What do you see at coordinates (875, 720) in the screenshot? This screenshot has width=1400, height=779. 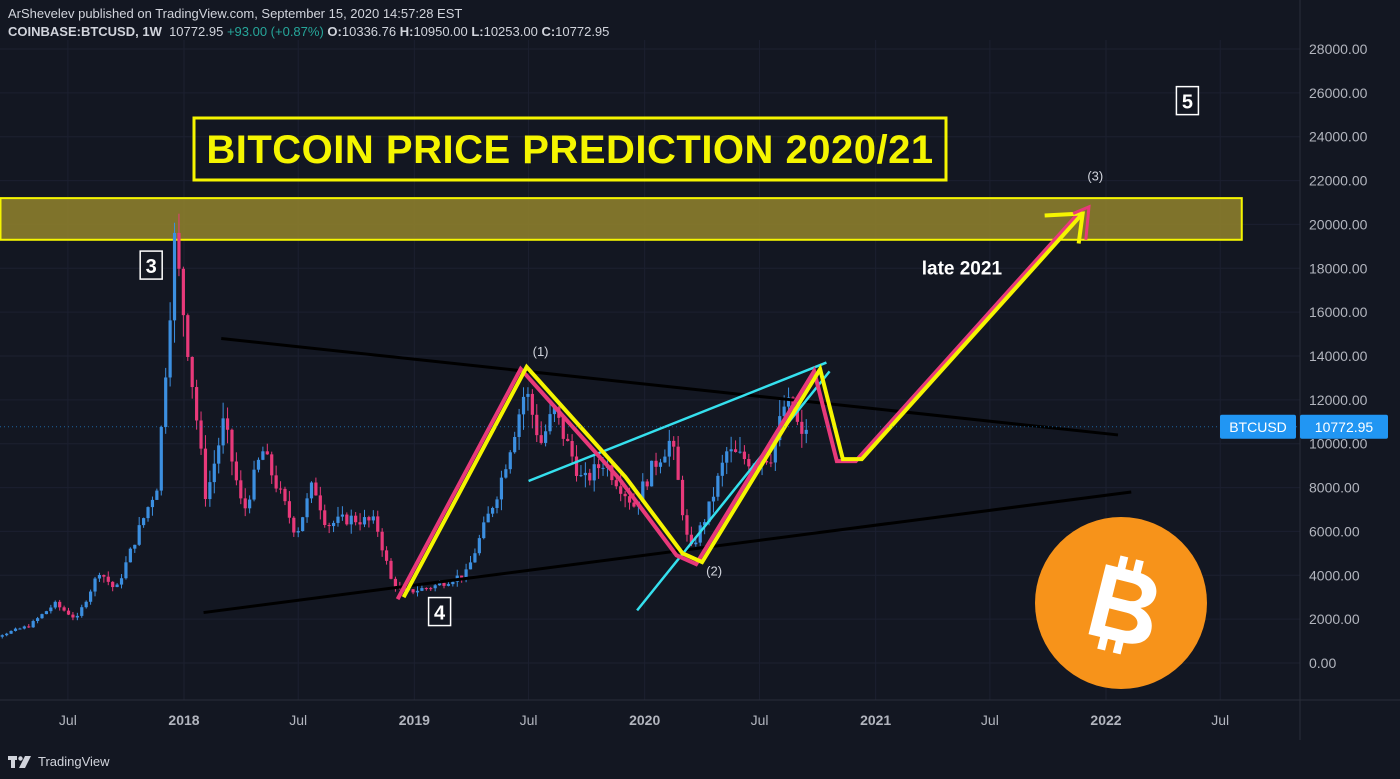 I see `x-tick-label: 2021` at bounding box center [875, 720].